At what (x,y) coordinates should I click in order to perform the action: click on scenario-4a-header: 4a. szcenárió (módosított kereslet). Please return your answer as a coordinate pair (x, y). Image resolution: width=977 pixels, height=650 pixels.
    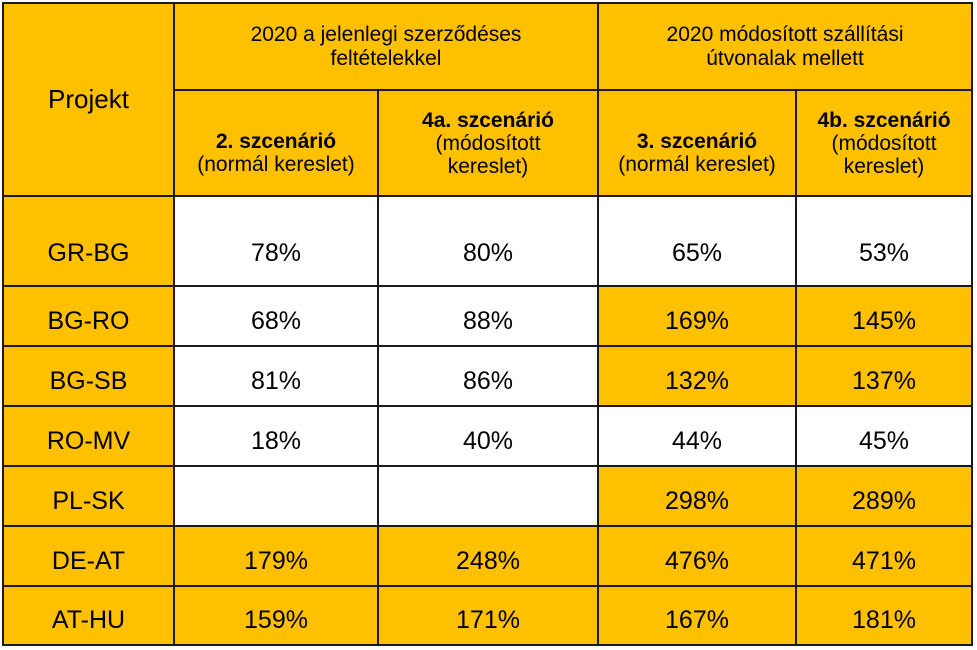
    Looking at the image, I should click on (488, 143).